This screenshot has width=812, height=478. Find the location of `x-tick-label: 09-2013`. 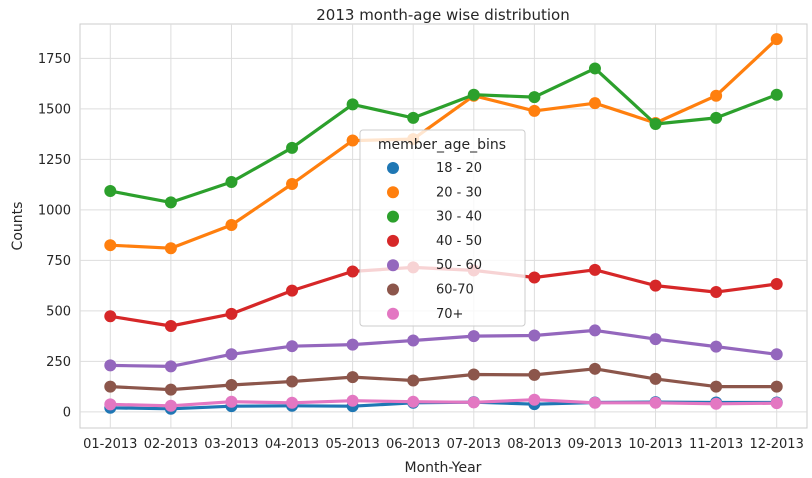

x-tick-label: 09-2013 is located at coordinates (595, 444).